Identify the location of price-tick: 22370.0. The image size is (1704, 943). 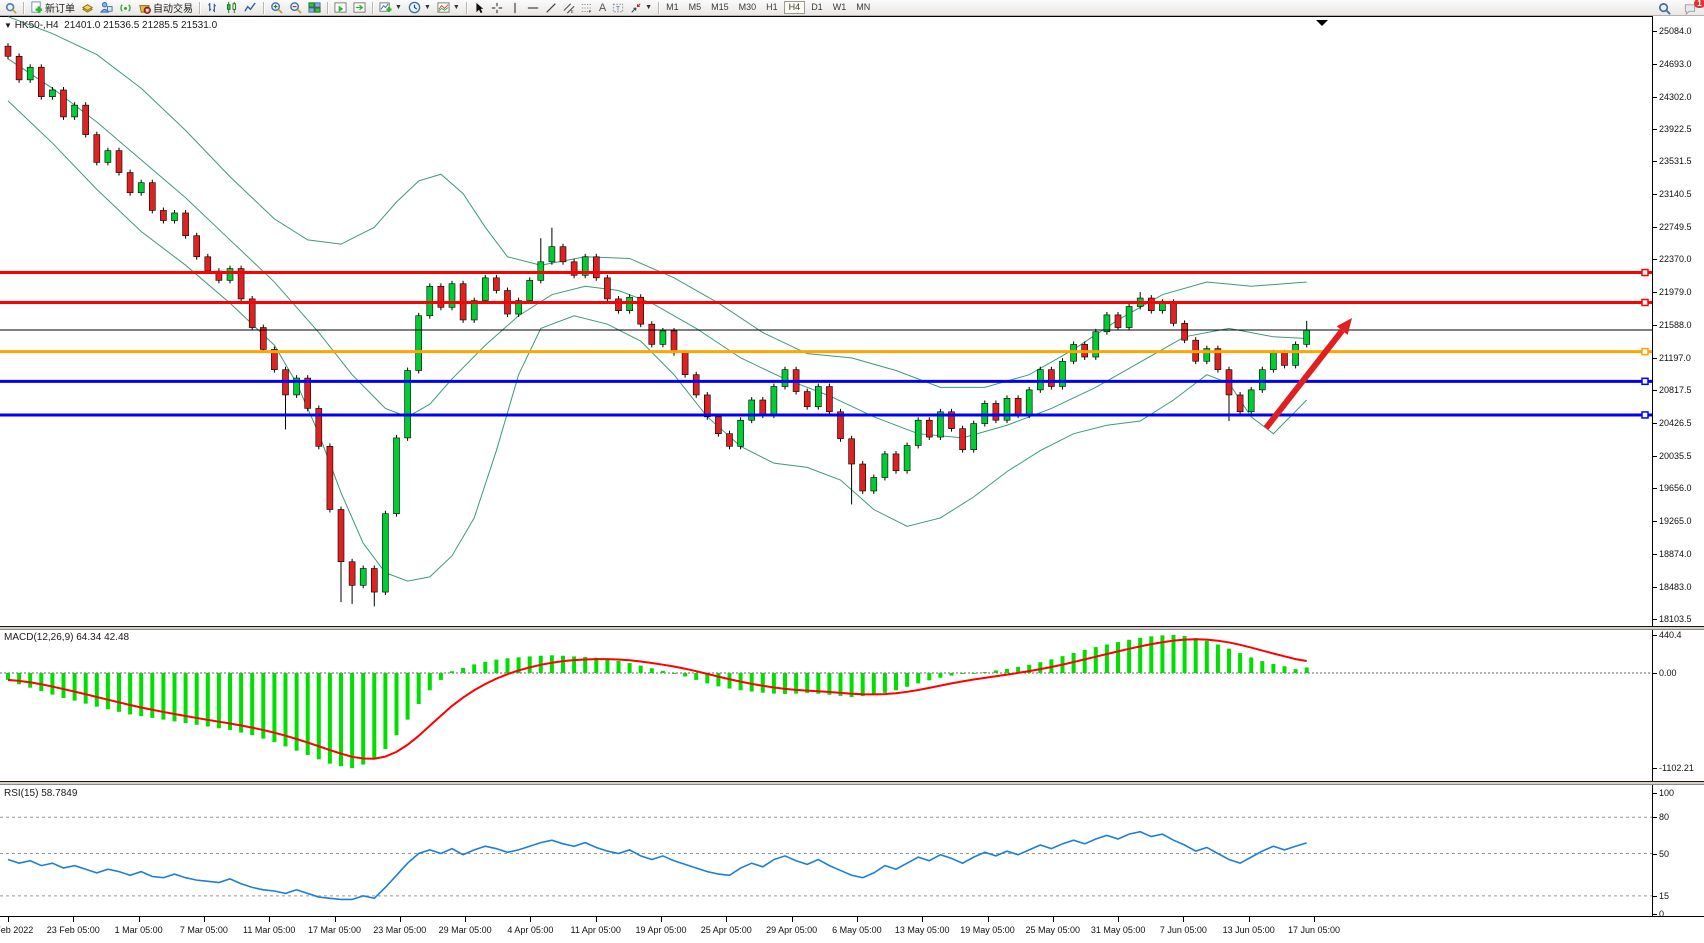
(1675, 259).